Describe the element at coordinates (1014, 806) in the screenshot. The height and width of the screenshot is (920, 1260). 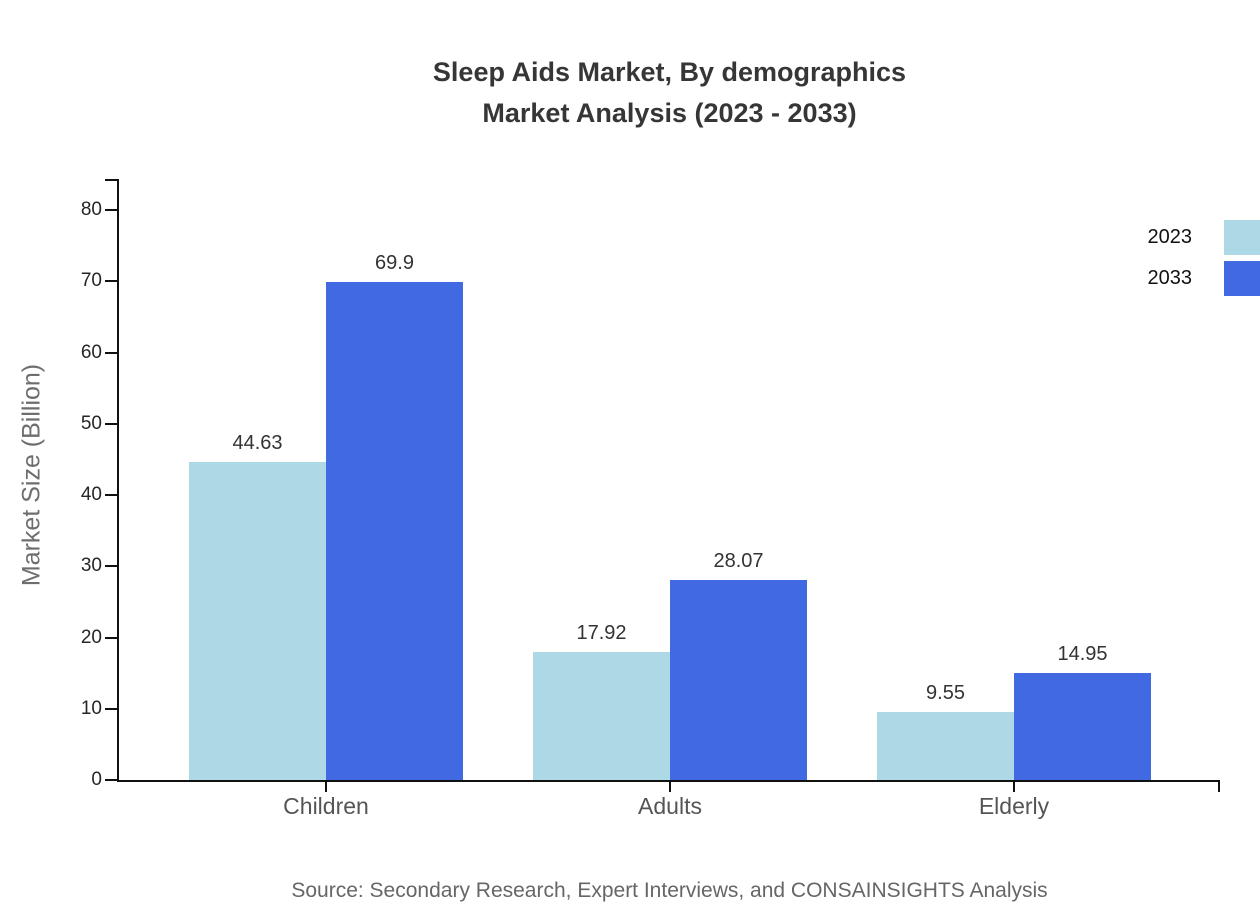
I see `x-category-label: Elderly` at that location.